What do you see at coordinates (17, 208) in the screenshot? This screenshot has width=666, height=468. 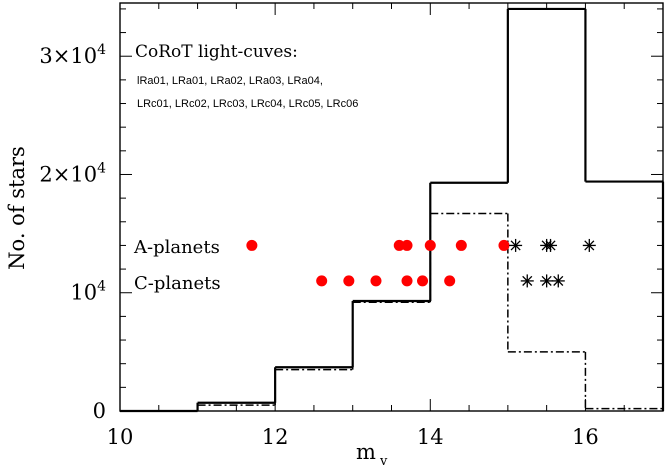 I see `y-axis-title: No. of stars` at bounding box center [17, 208].